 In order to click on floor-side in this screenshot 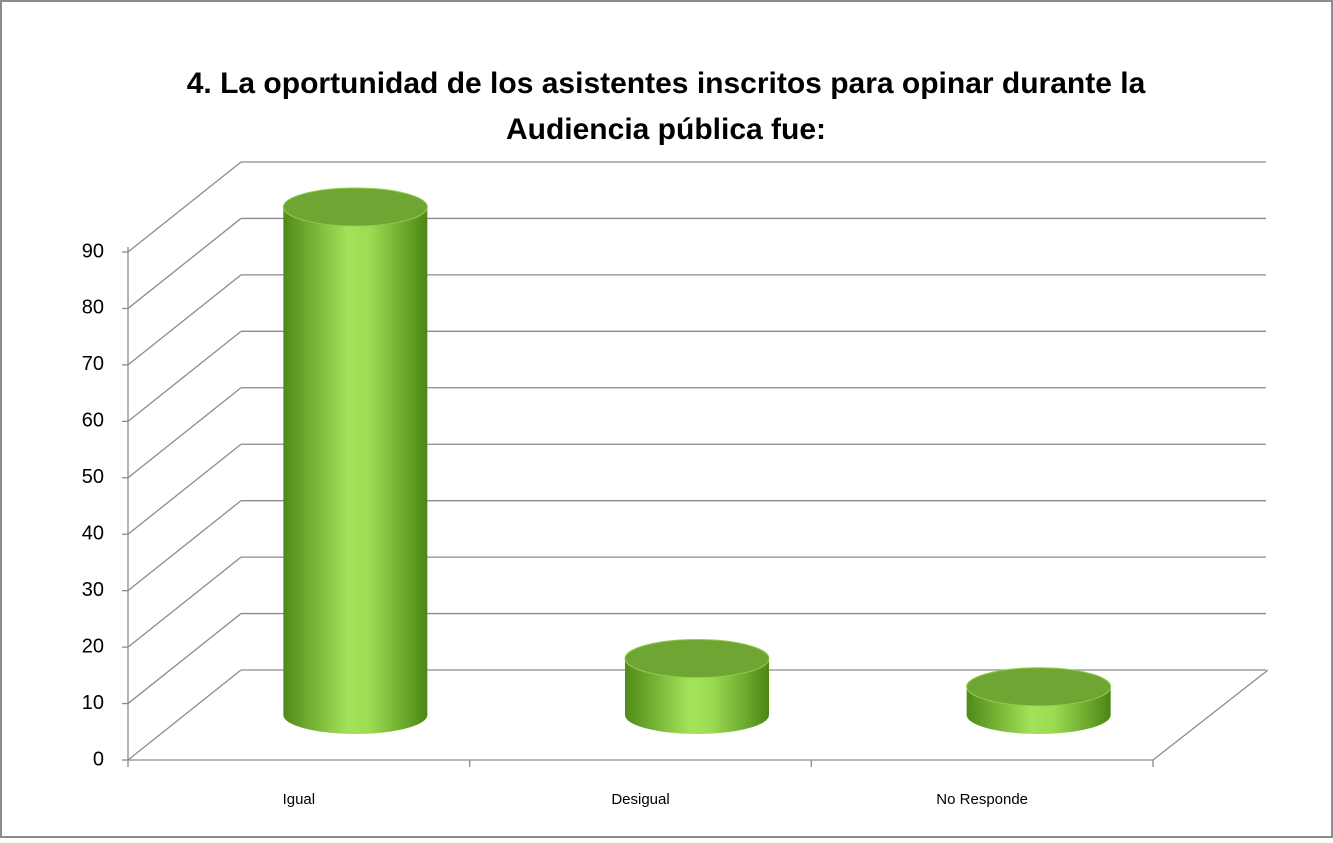, I will do `click(1210, 715)`.